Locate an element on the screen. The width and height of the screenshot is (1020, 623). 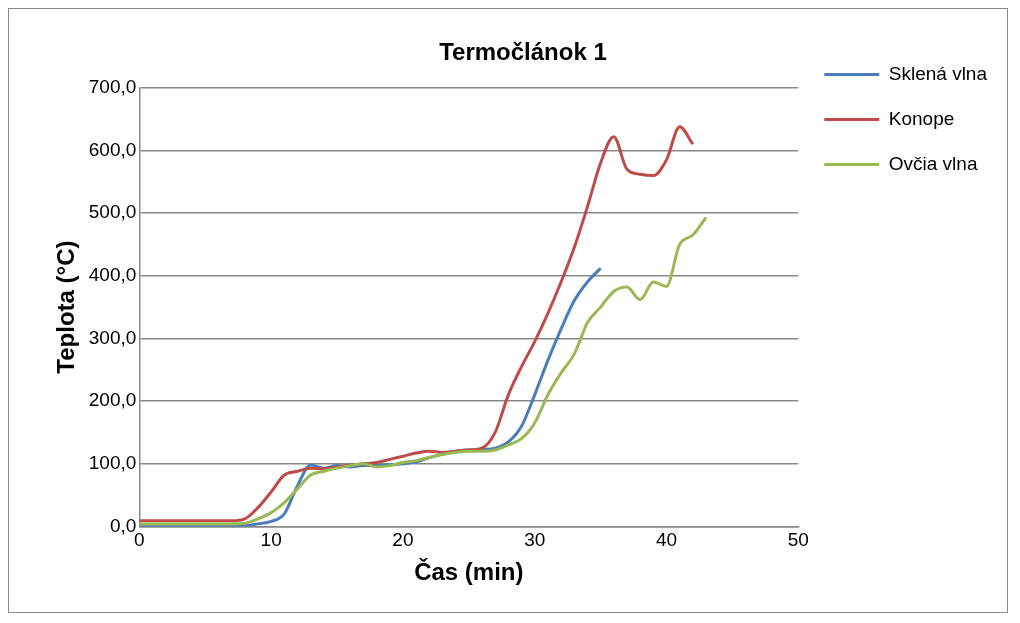
y-tick-label: 100,0 is located at coordinates (112, 462).